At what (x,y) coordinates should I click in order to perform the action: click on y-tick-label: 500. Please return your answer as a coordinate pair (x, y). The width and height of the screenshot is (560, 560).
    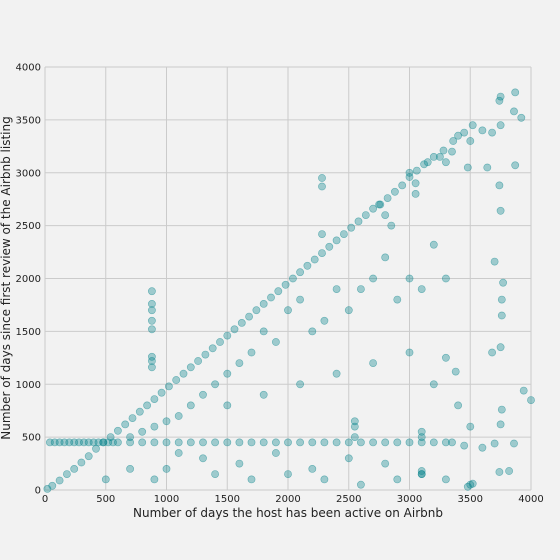
    Looking at the image, I should click on (31, 438).